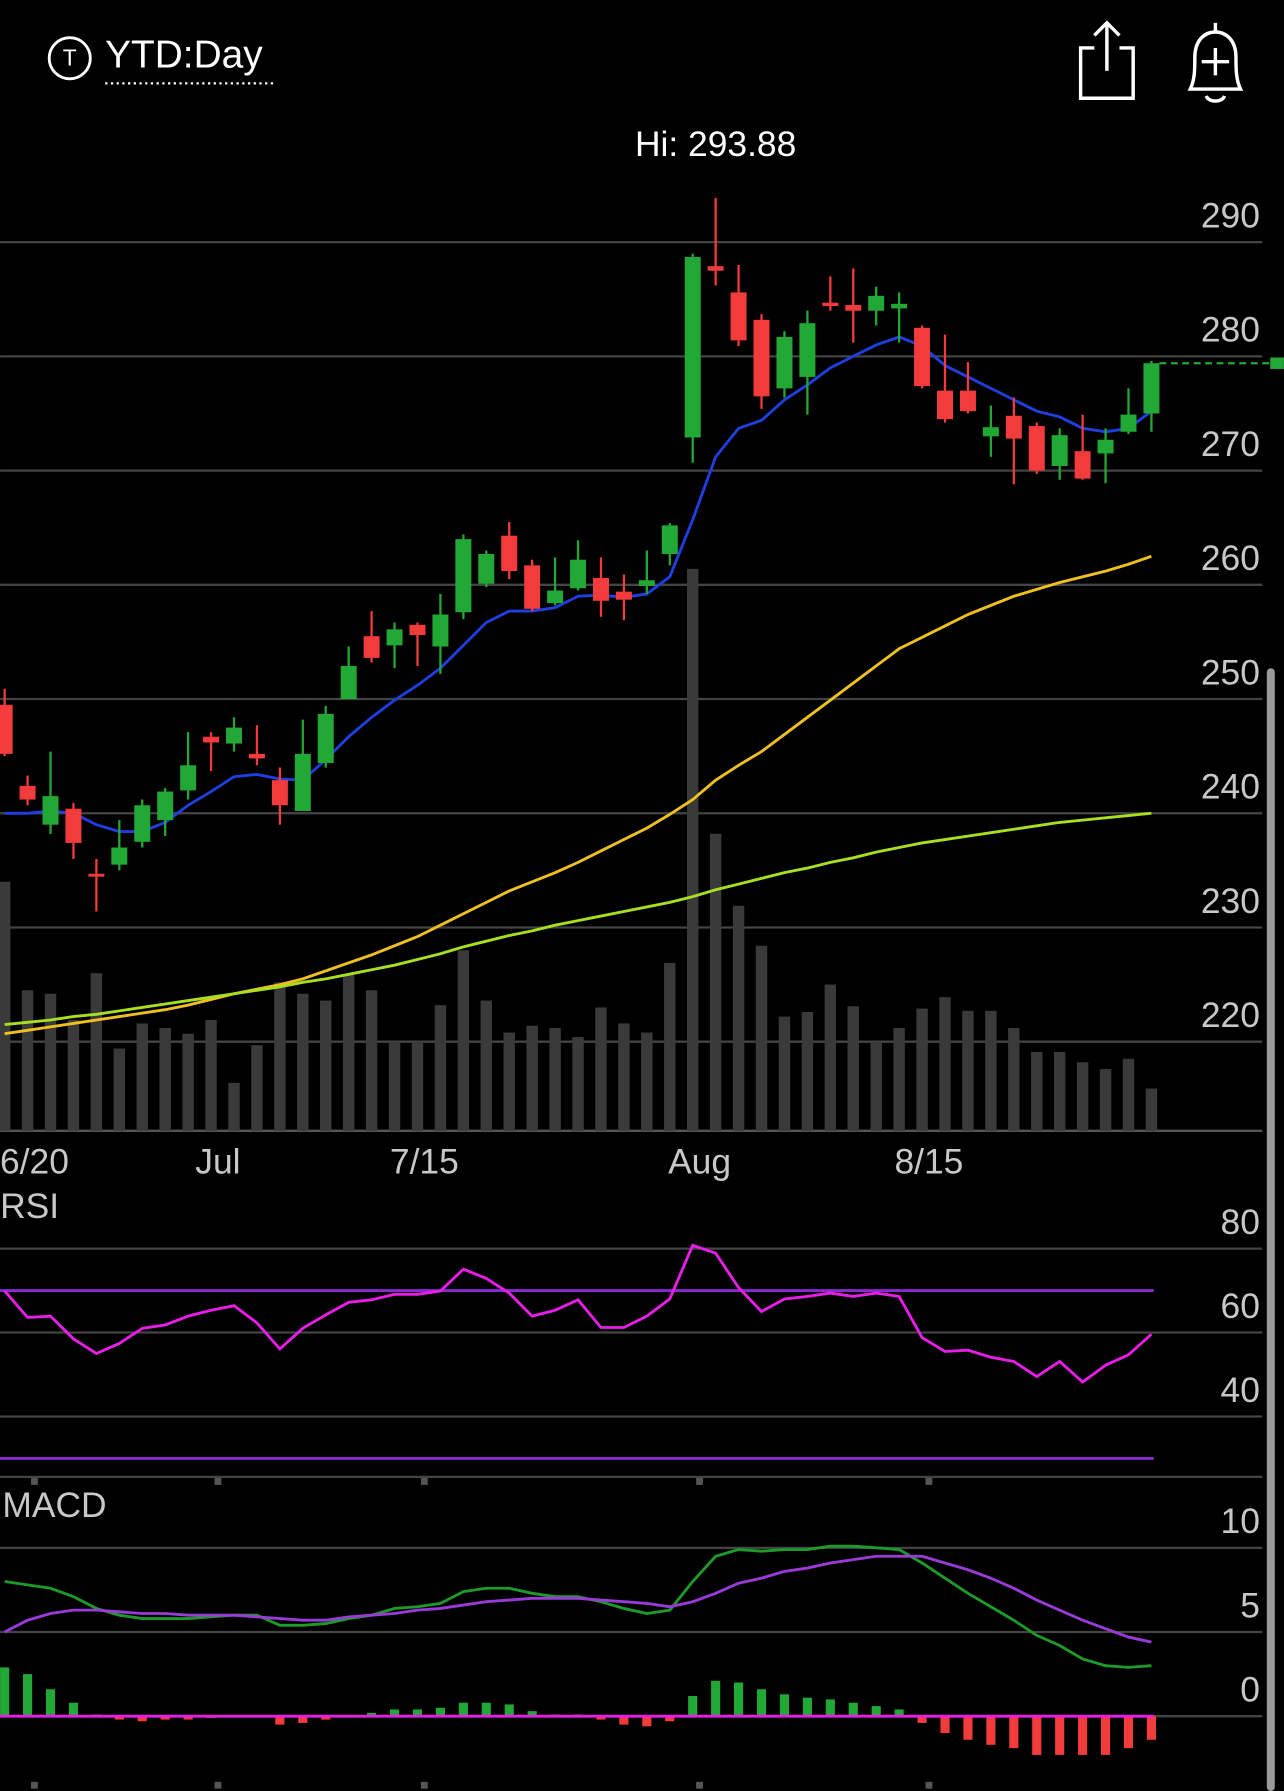  Describe the element at coordinates (1277, 363) in the screenshot. I see `last-price-marker` at that location.